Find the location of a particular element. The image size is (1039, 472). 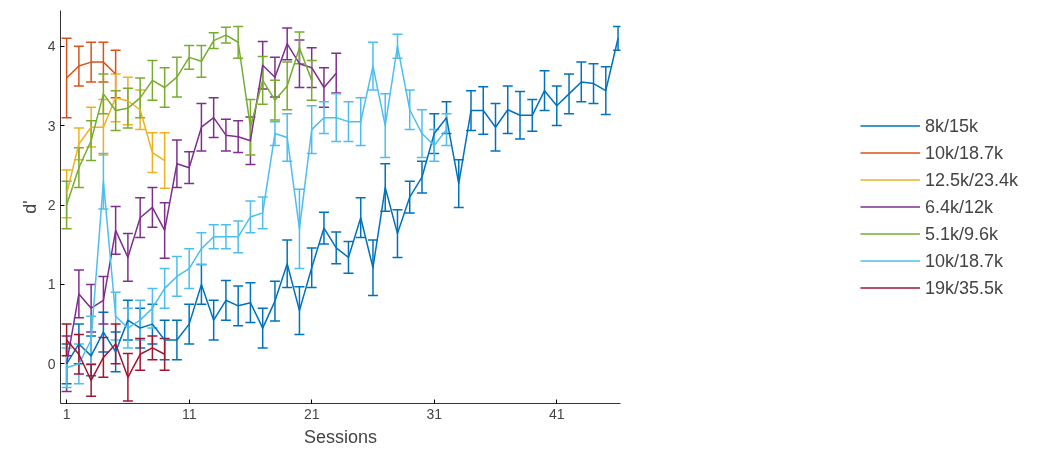

y-axis-title: d' is located at coordinates (29, 207).